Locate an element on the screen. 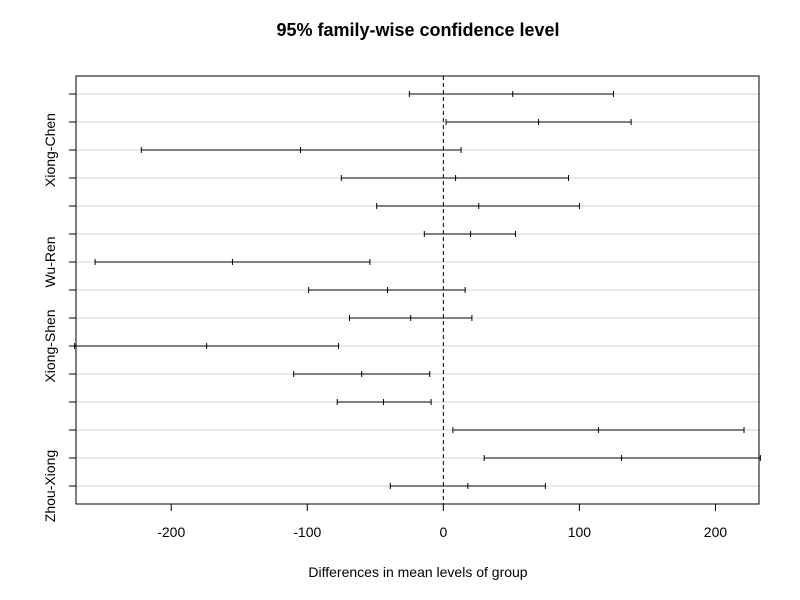  y-tick-label: Zhou-Xiong is located at coordinates (50, 486).